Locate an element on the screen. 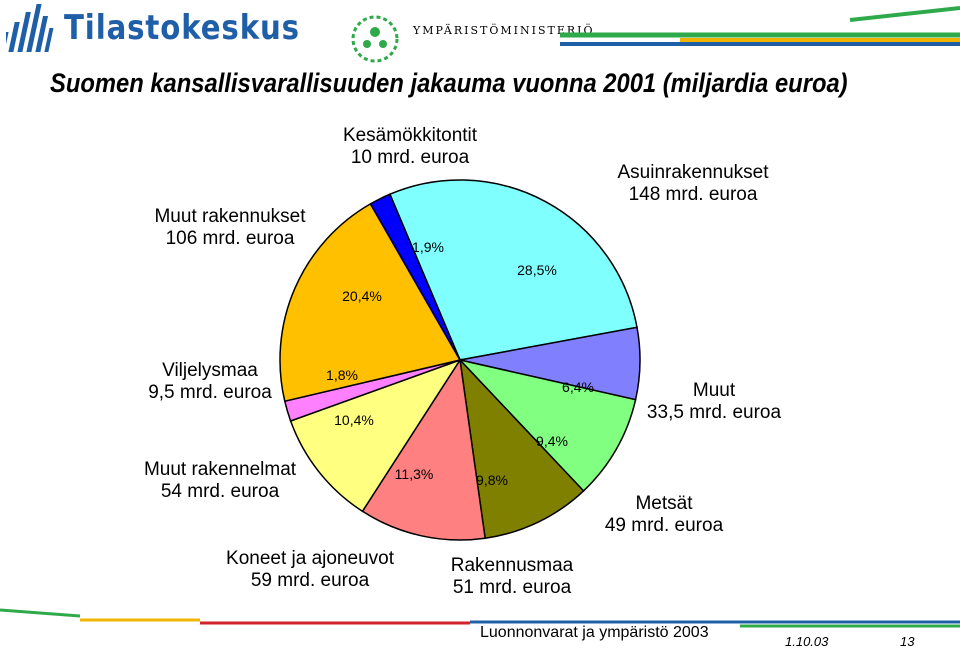 The width and height of the screenshot is (960, 649). footer-date: 1.10.03 is located at coordinates (807, 641).